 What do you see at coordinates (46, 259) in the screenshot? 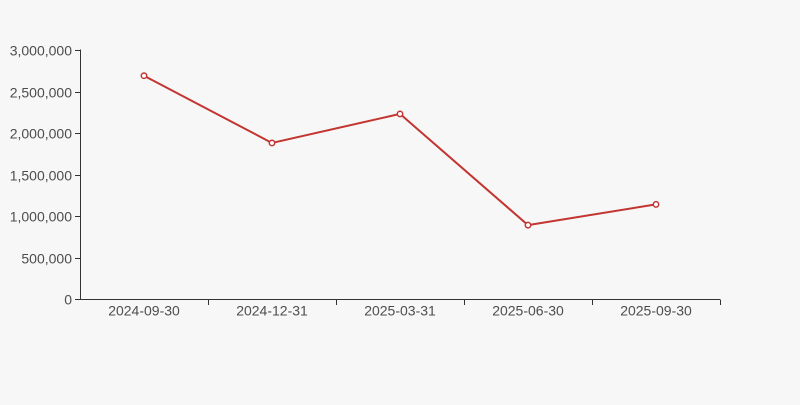
I see `y-axis-tick-label: 500,000` at bounding box center [46, 259].